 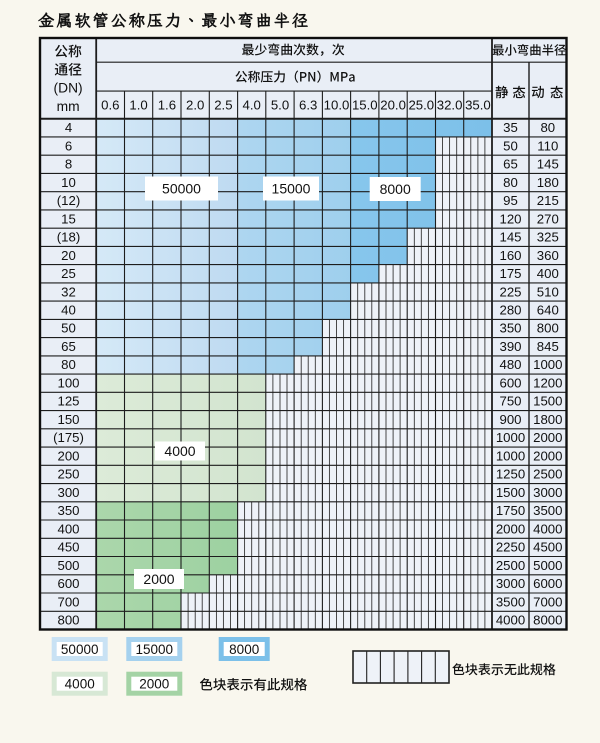 What do you see at coordinates (68, 419) in the screenshot?
I see `svg-text: 150` at bounding box center [68, 419].